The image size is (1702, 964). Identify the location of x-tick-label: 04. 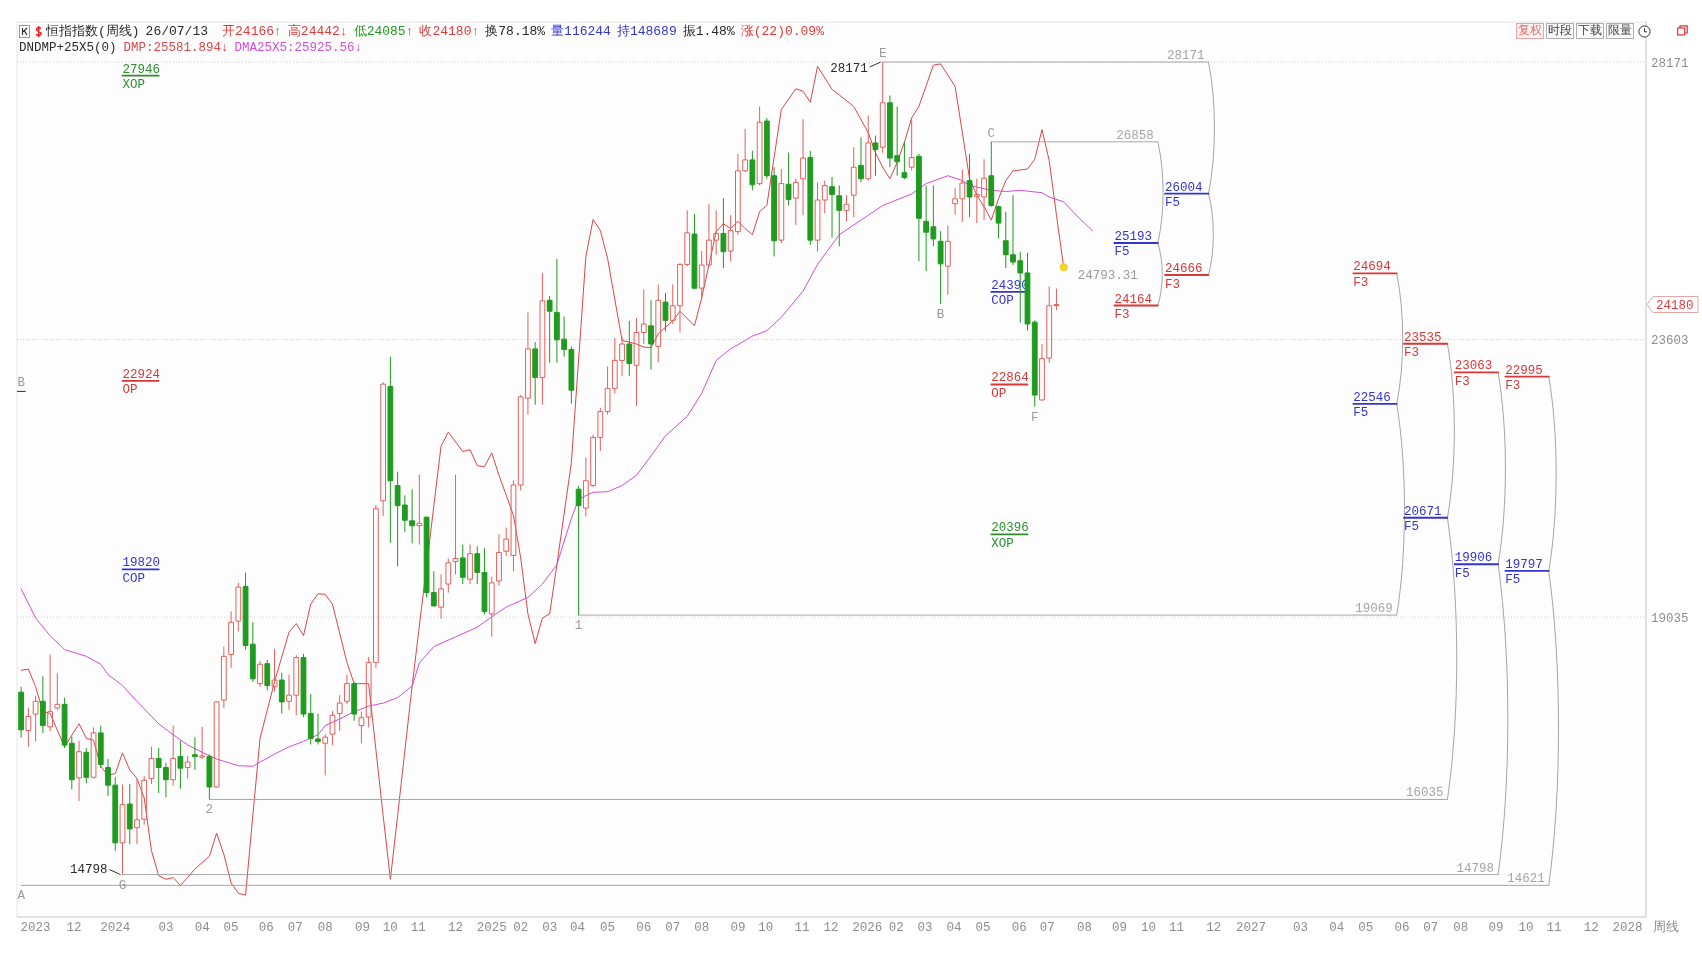
(954, 928).